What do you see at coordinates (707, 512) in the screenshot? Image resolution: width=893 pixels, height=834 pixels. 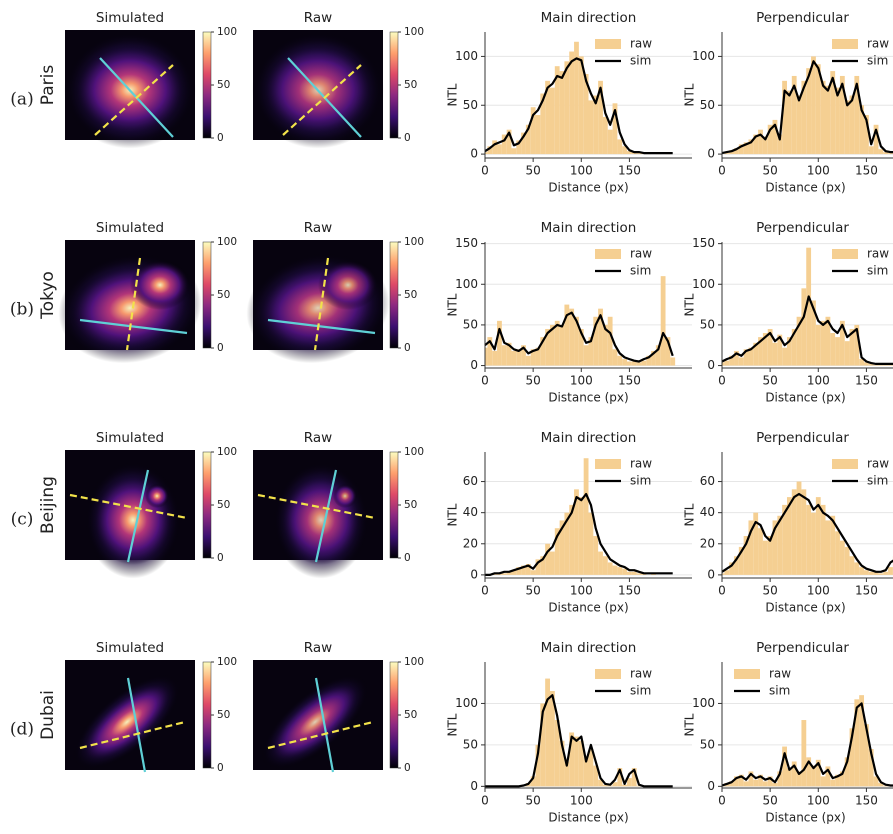 I see `y-tick-label: 40` at bounding box center [707, 512].